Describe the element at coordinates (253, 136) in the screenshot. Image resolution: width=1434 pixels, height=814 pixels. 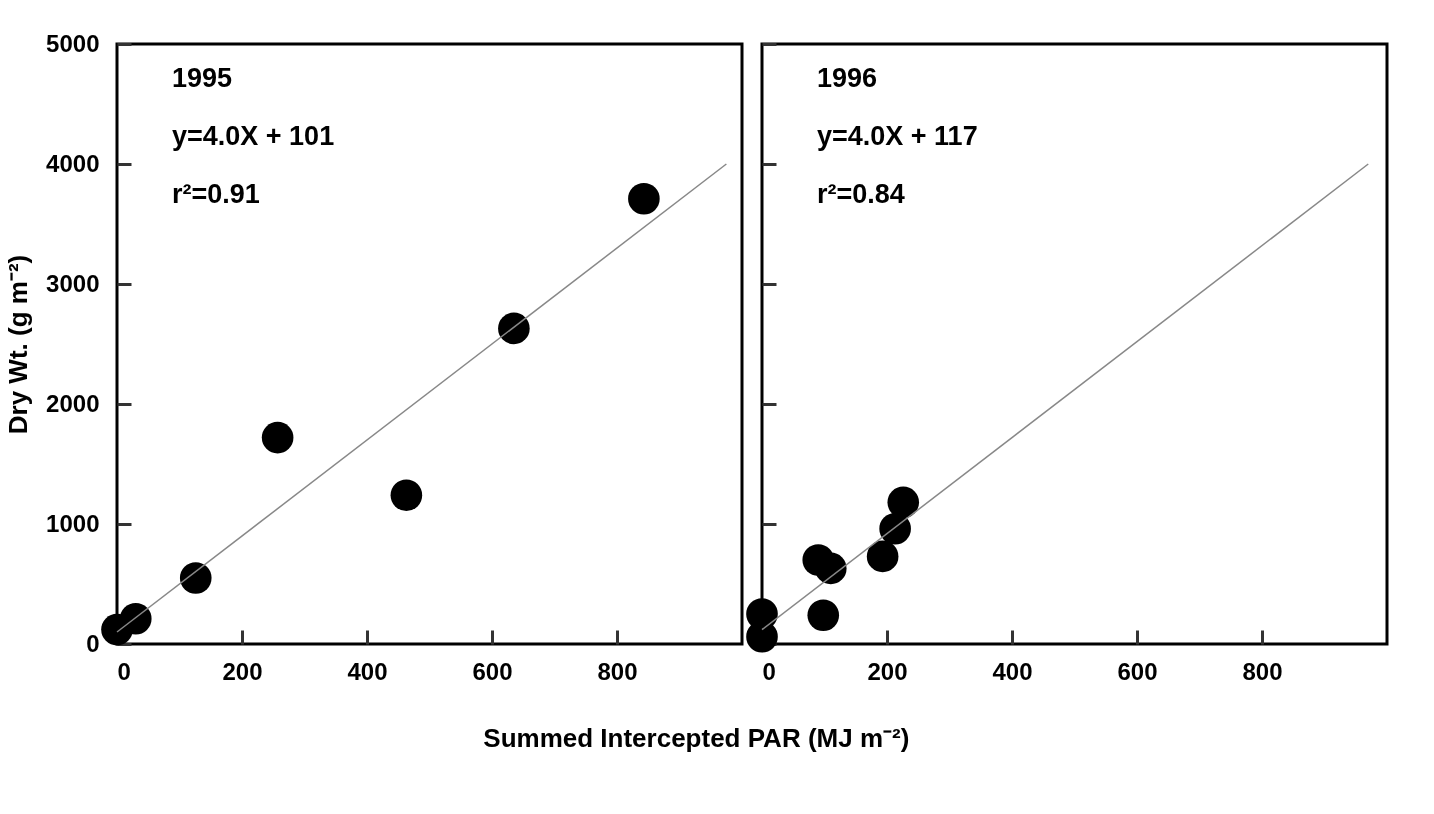
I see `annotation: y=4.0X + 101` at that location.